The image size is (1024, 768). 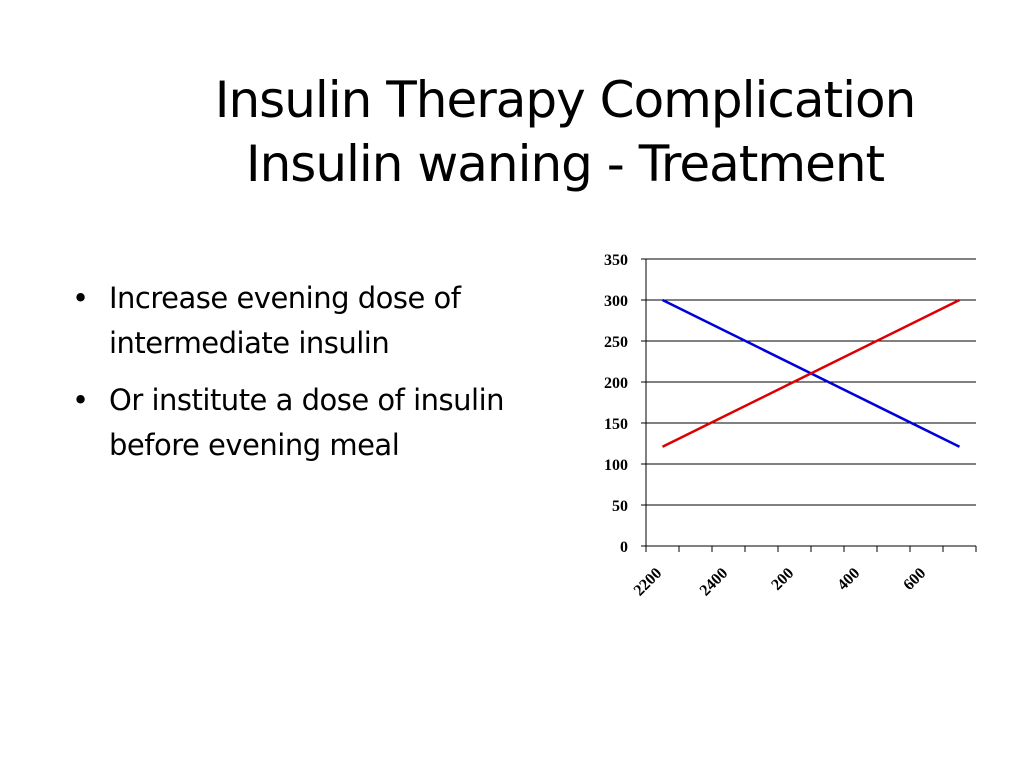 What do you see at coordinates (616, 301) in the screenshot?
I see `y-tick-label: 300` at bounding box center [616, 301].